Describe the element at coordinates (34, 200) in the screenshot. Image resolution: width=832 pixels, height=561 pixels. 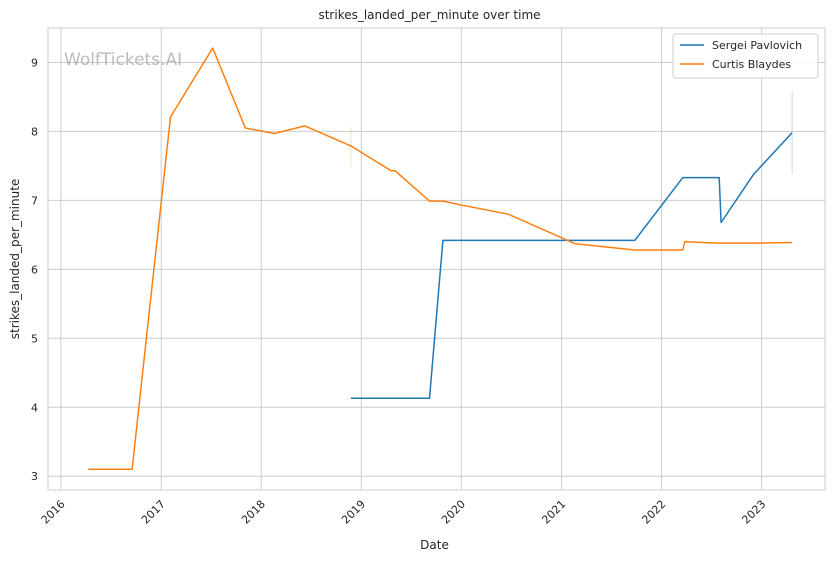
I see `y-tick-label: 7` at that location.